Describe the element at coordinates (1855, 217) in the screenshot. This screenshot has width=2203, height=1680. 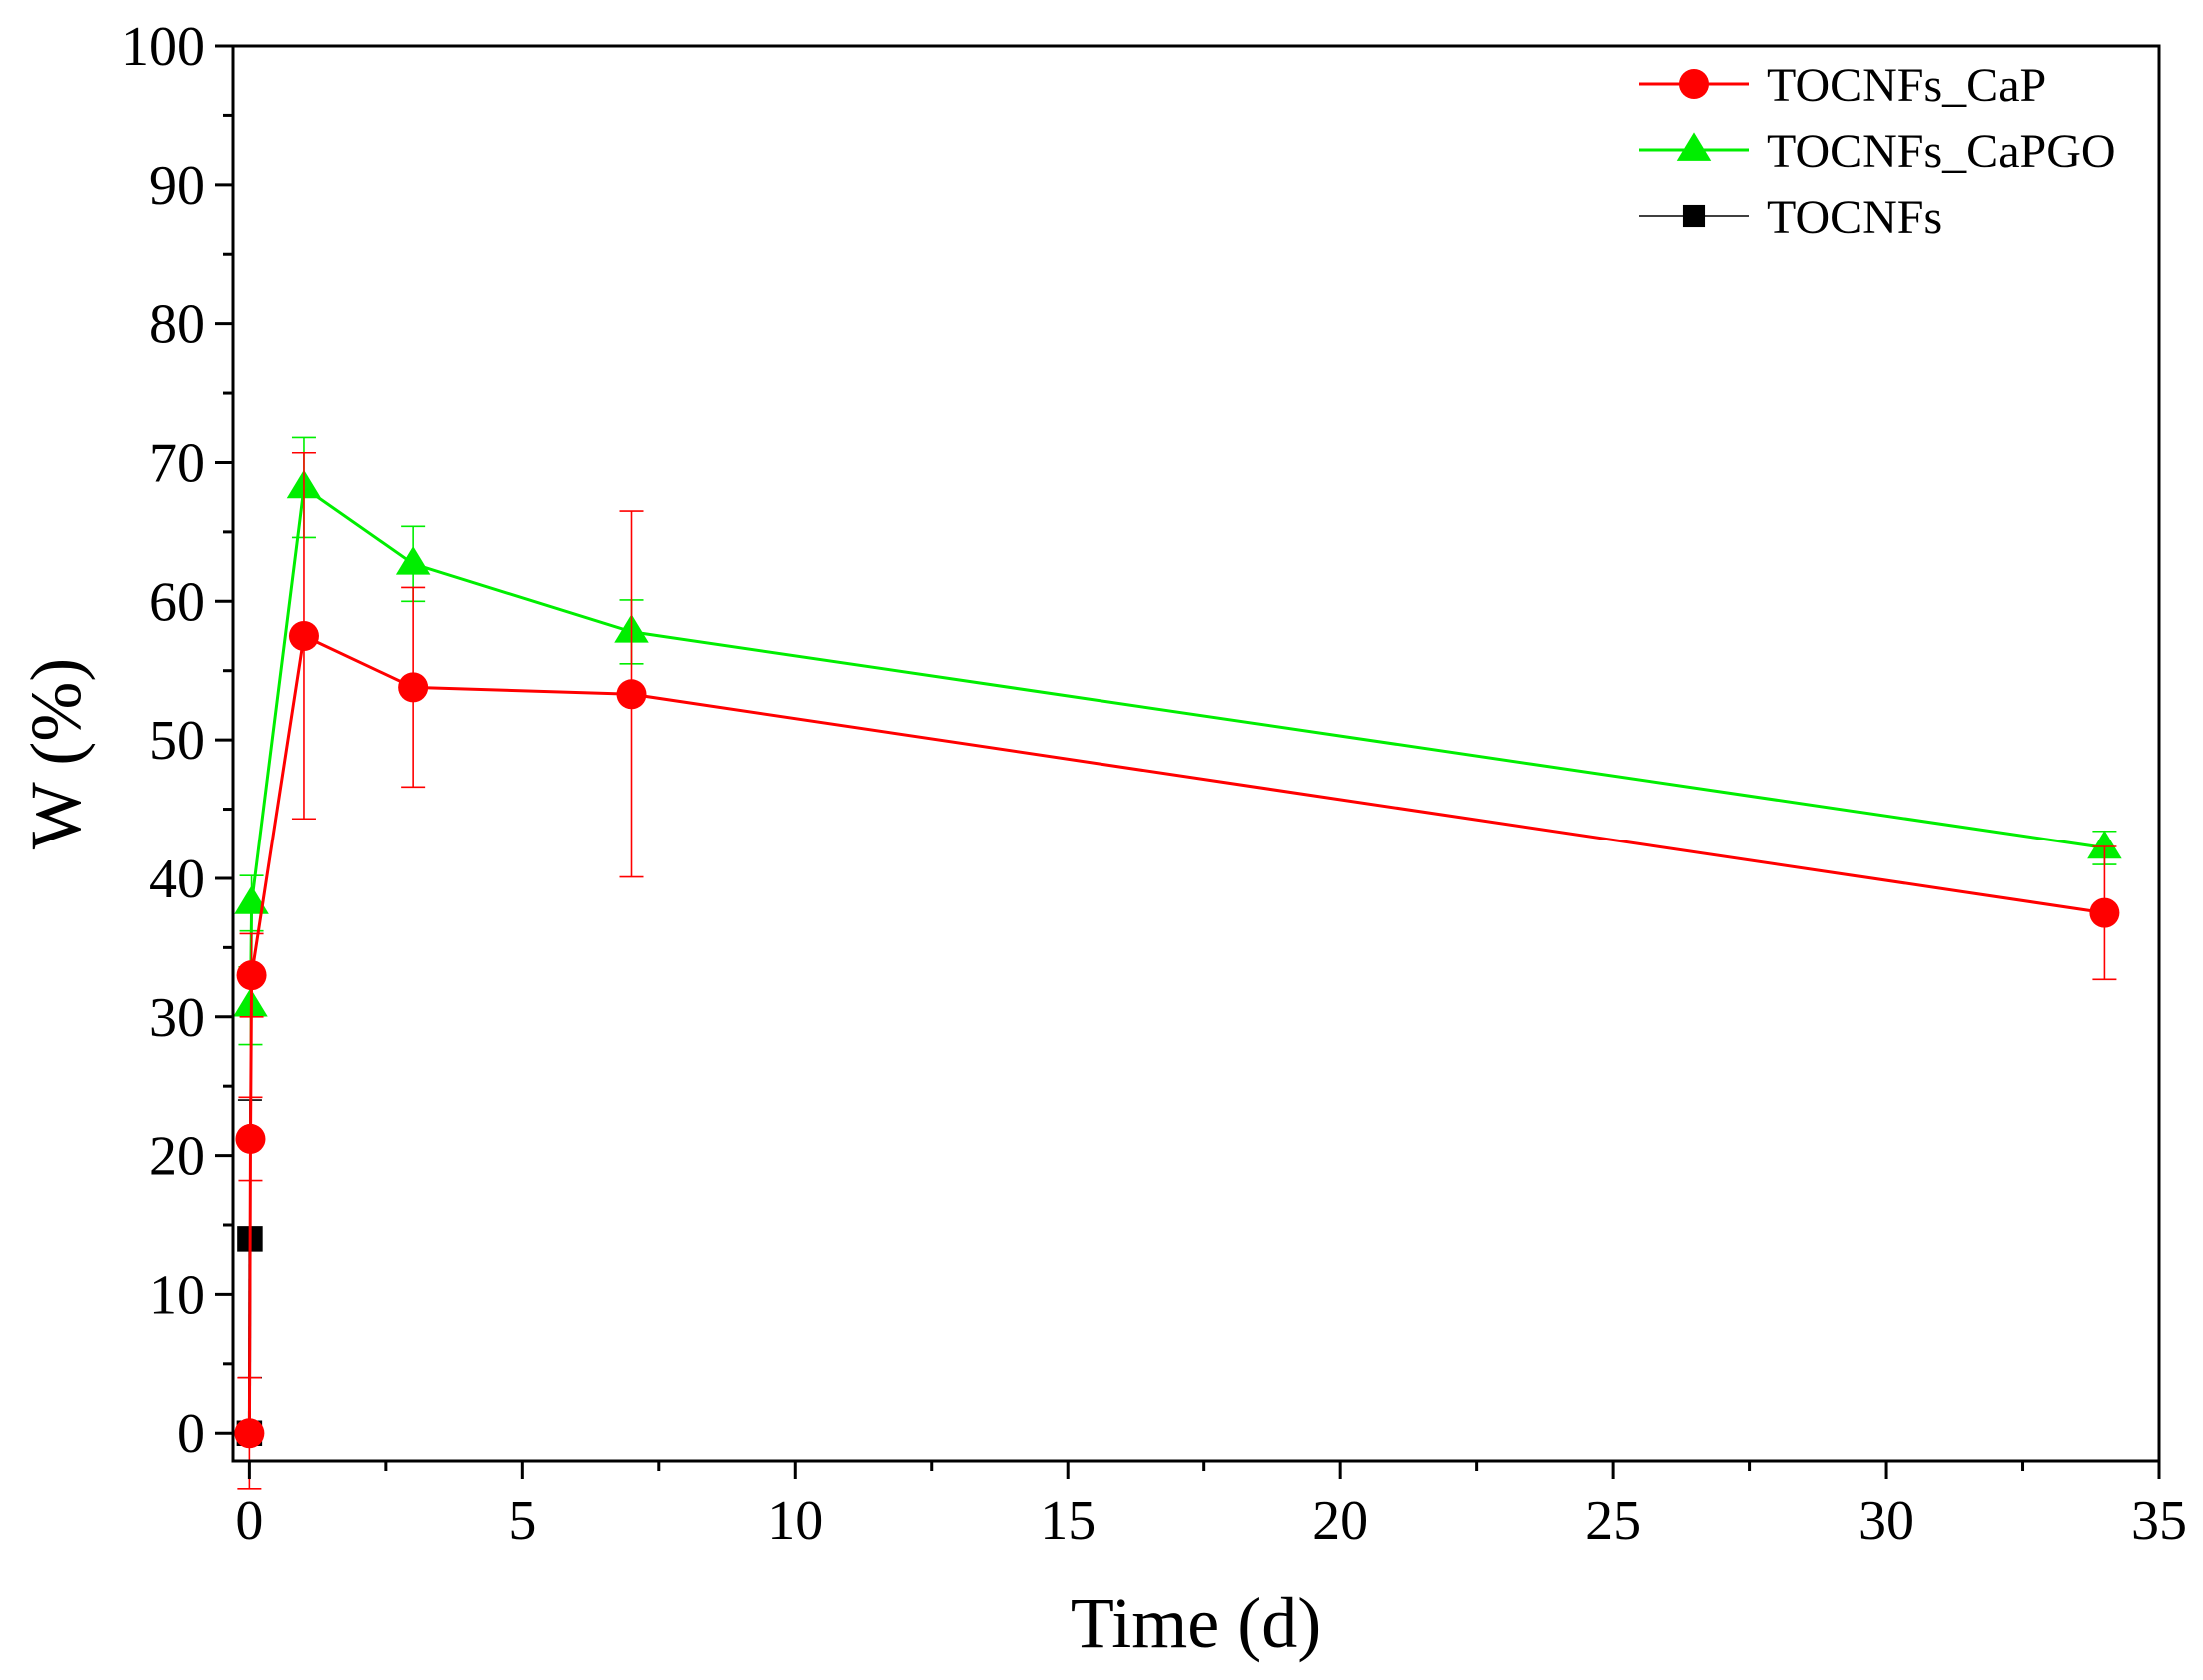
I see `legend-label: TOCNFs` at that location.